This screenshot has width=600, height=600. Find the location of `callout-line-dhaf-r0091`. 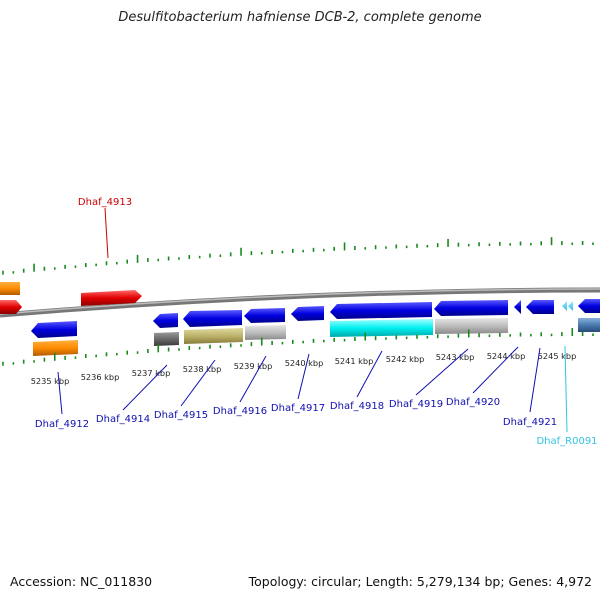

callout-line-dhaf-r0091 is located at coordinates (566, 389).